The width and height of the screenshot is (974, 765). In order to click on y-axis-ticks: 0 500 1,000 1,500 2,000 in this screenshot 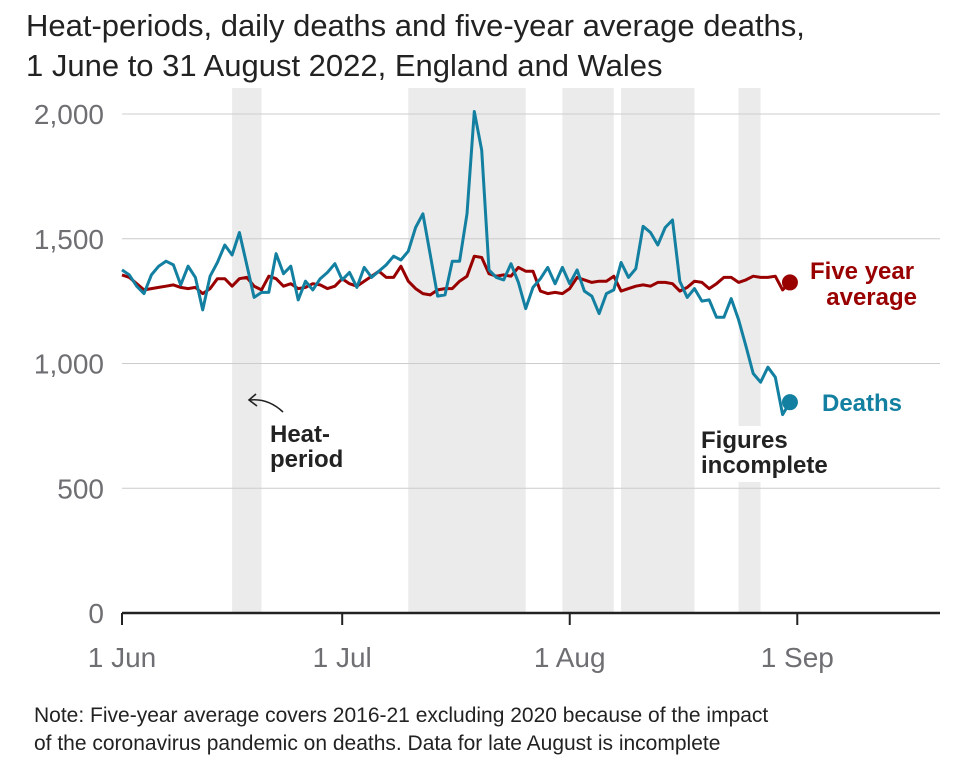, I will do `click(69, 364)`.